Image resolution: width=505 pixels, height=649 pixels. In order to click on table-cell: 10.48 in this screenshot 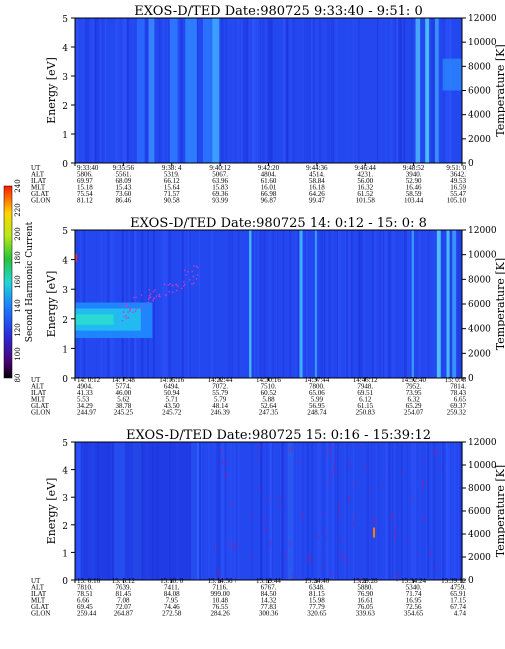, I will do `click(220, 601)`.